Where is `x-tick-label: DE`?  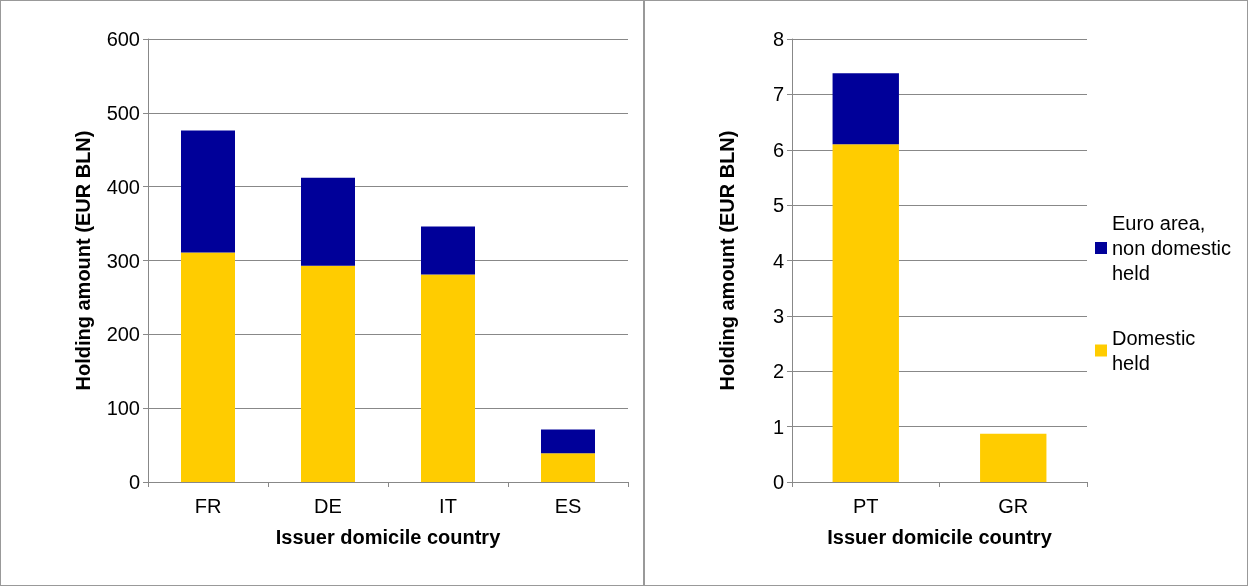
x-tick-label: DE is located at coordinates (328, 506).